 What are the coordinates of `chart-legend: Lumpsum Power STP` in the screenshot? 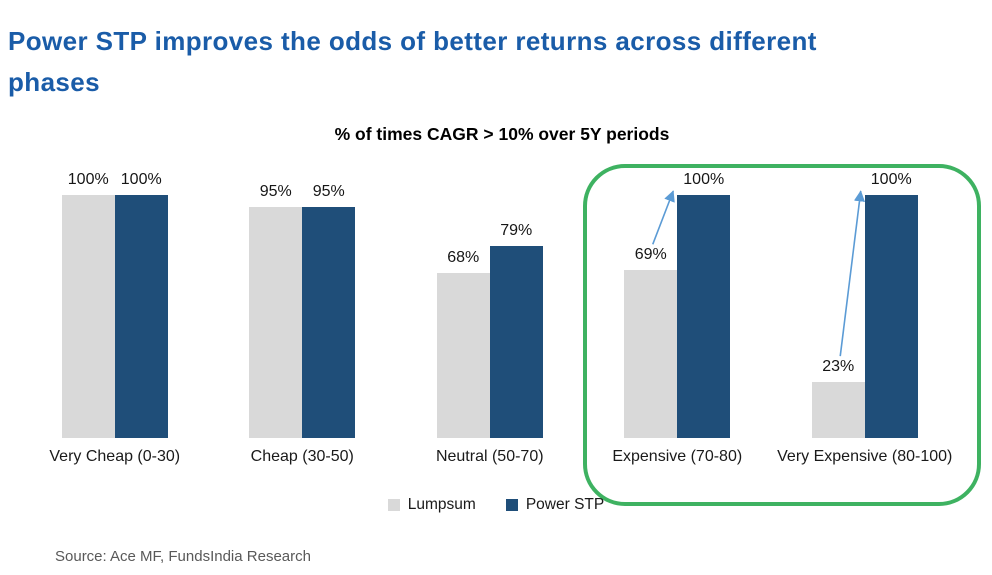 It's located at (496, 505).